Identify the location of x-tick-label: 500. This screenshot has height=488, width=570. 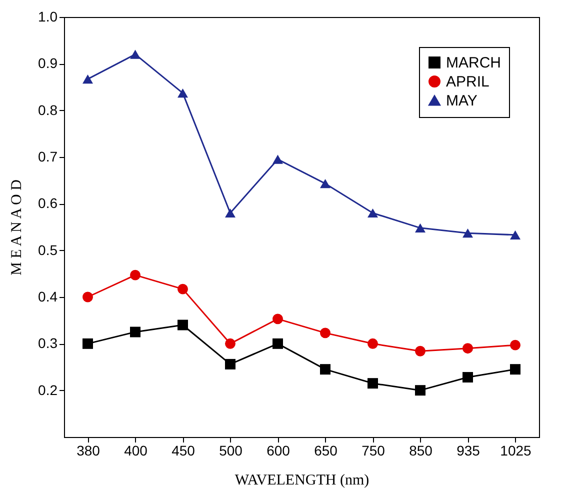
(231, 450).